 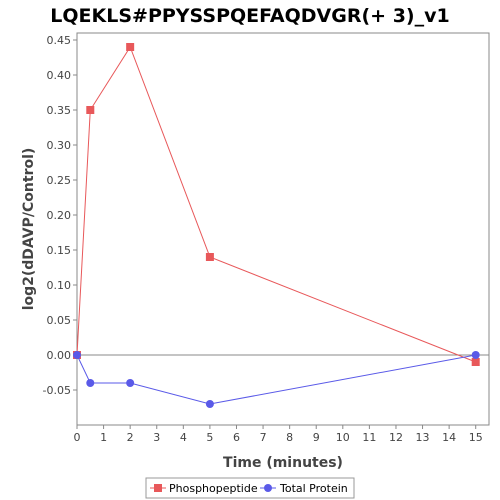 I want to click on legend-marker-total-protein, so click(x=268, y=488).